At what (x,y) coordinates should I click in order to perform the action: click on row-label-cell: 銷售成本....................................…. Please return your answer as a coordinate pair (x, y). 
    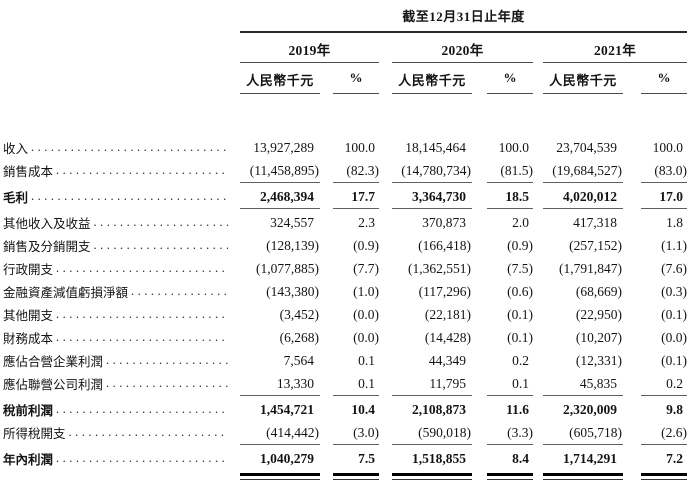
    Looking at the image, I should click on (114, 170).